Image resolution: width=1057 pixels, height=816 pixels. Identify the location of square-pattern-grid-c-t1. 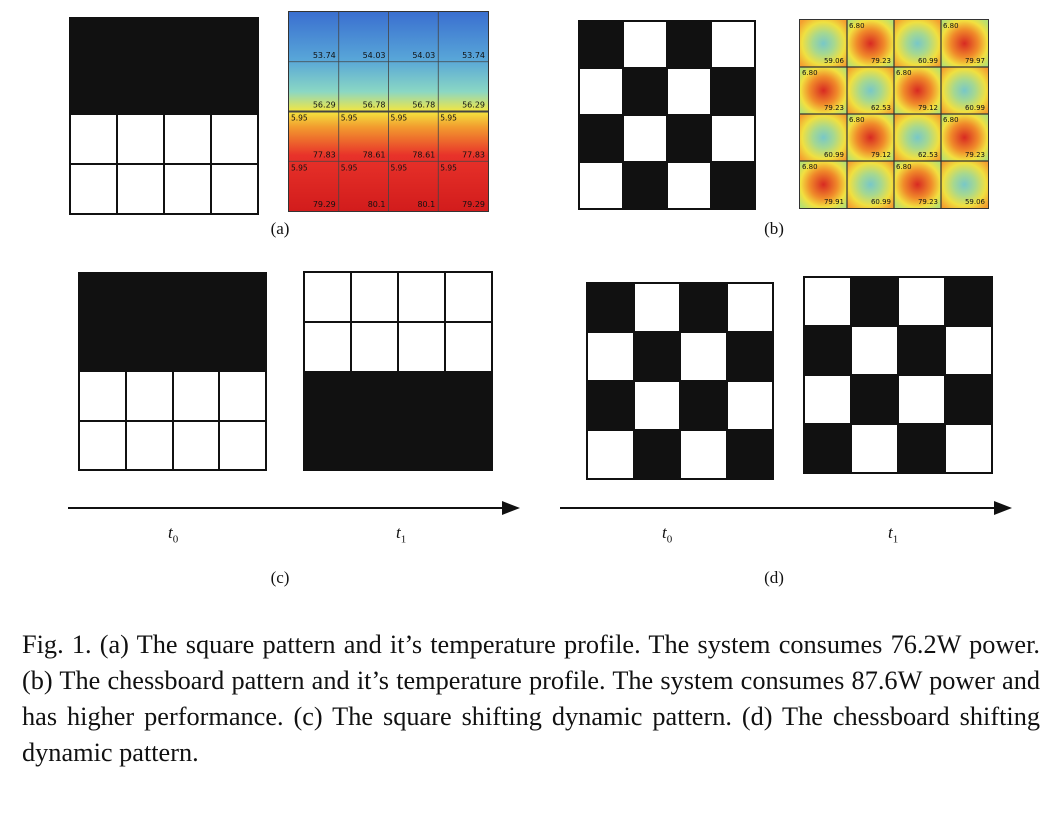
(398, 321).